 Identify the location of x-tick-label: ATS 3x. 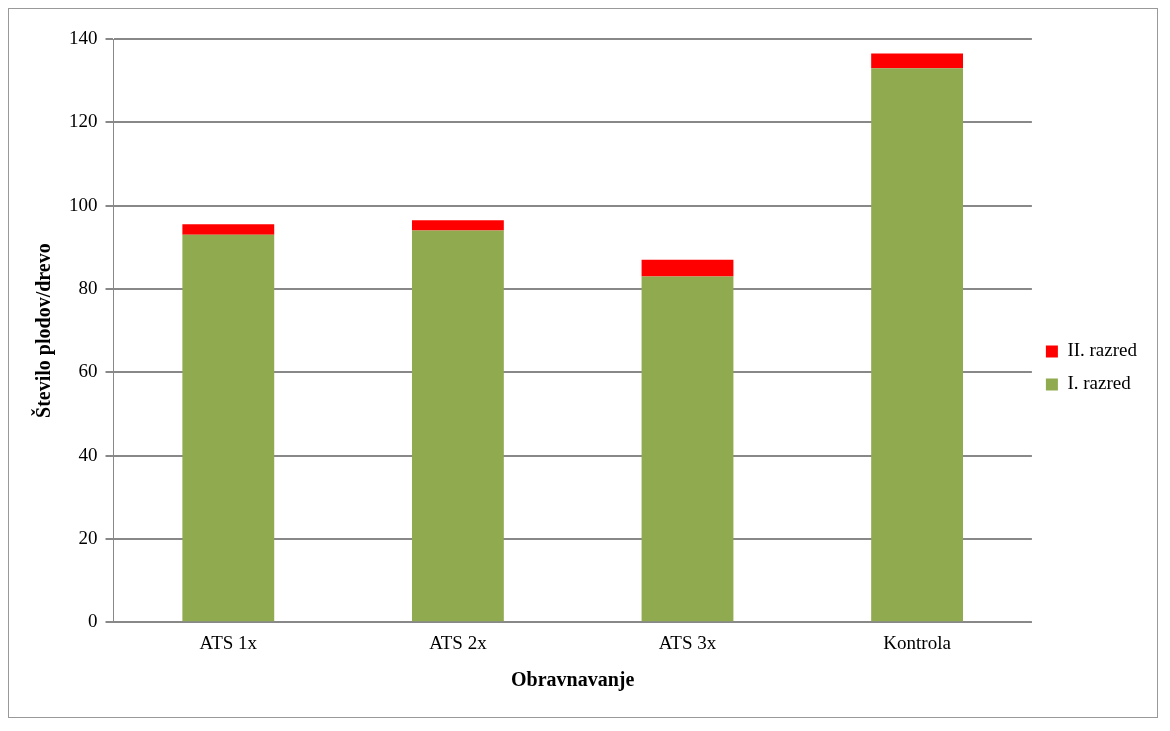
(687, 642).